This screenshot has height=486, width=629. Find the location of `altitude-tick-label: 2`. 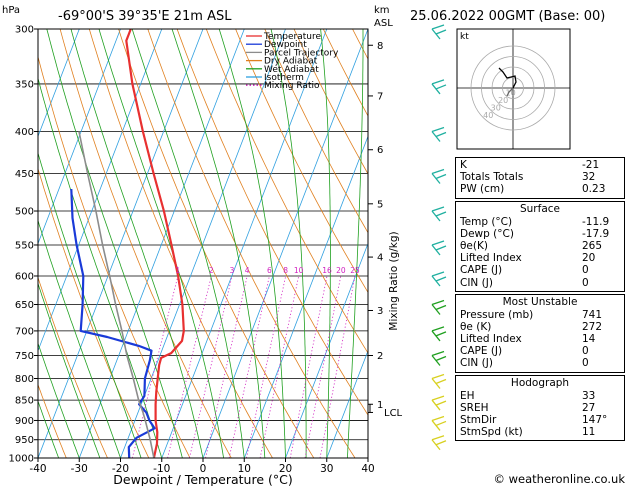

altitude-tick-label: 2 is located at coordinates (380, 356).